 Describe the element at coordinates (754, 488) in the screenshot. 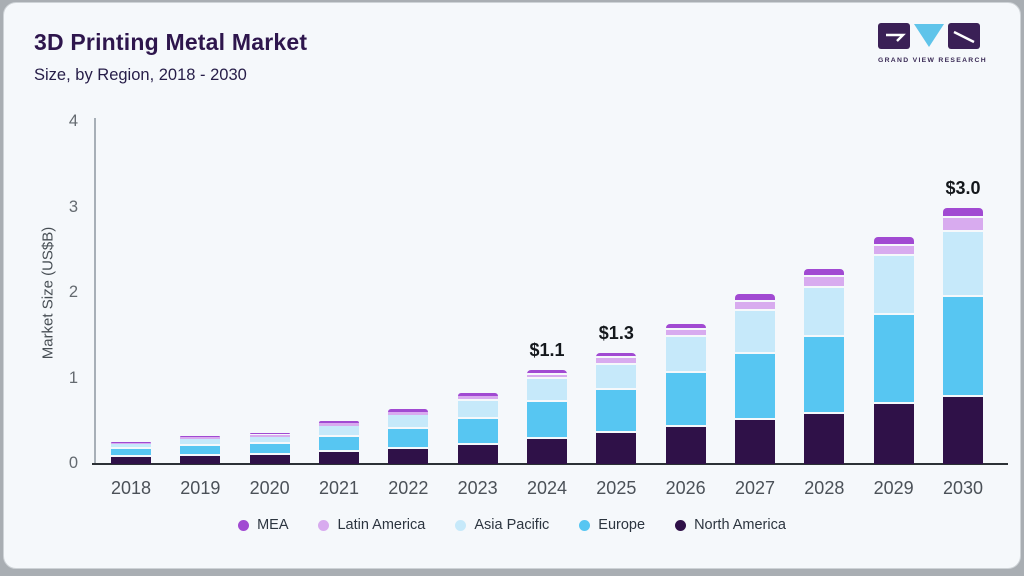

I see `x-label-2027: 2027` at that location.